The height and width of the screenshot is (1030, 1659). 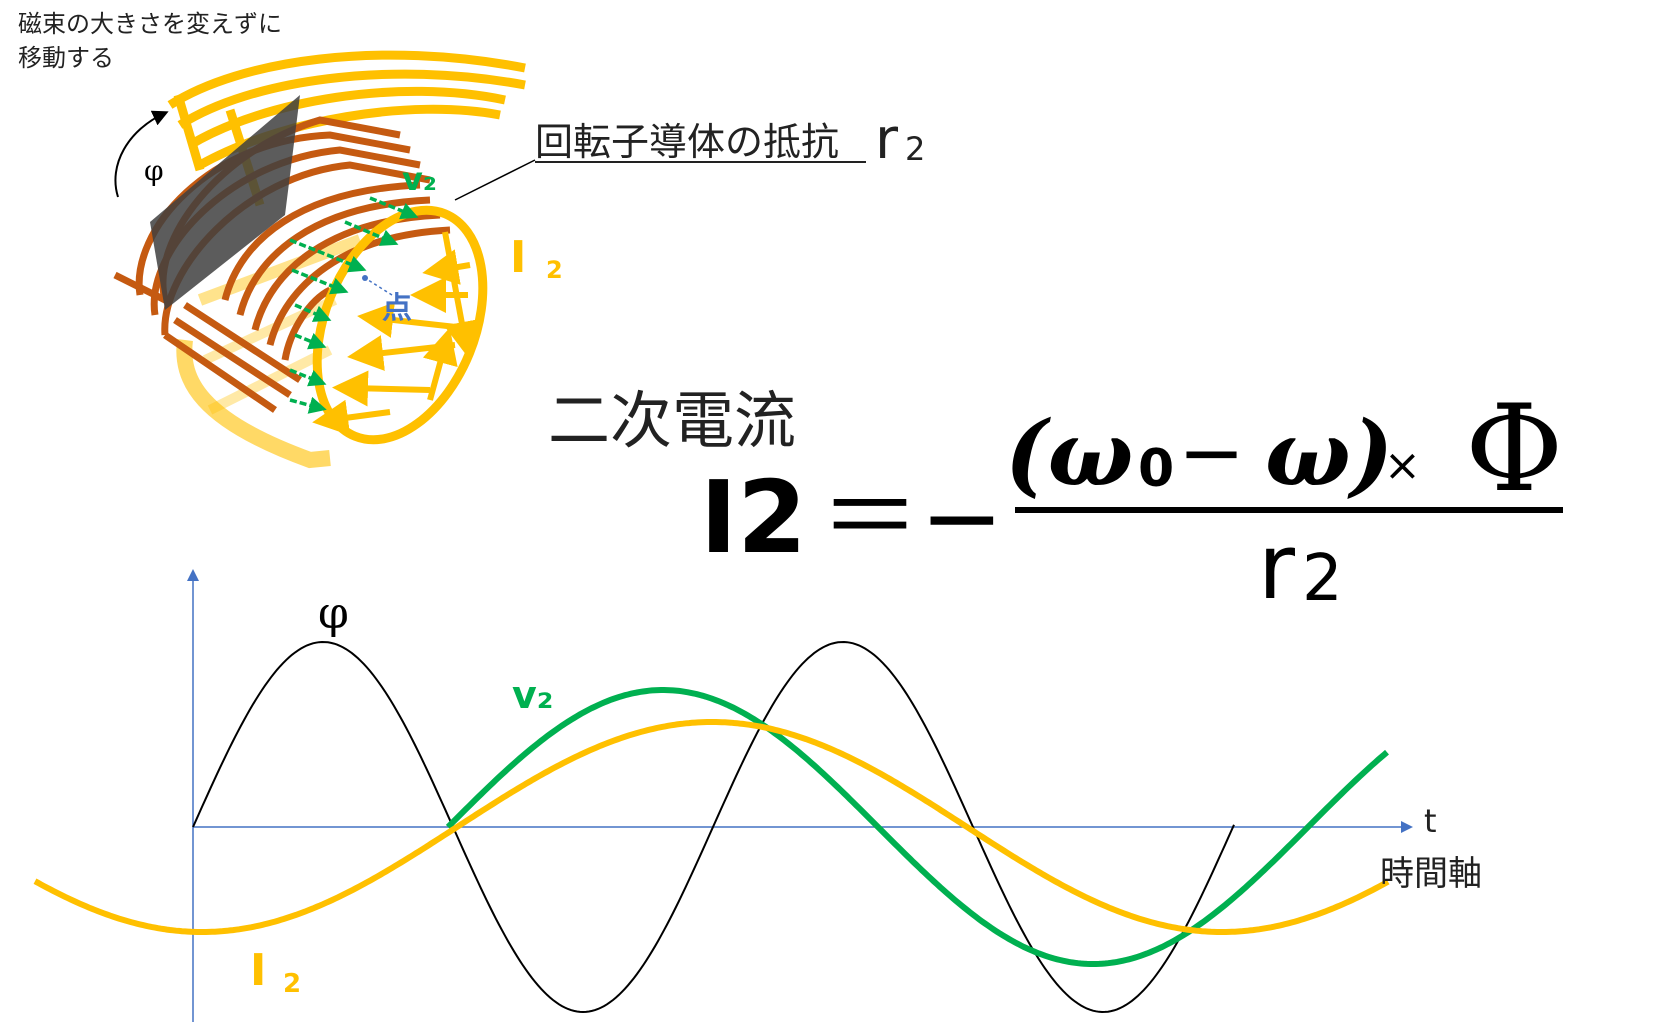 I want to click on ring-current-arrows, so click(x=396, y=333).